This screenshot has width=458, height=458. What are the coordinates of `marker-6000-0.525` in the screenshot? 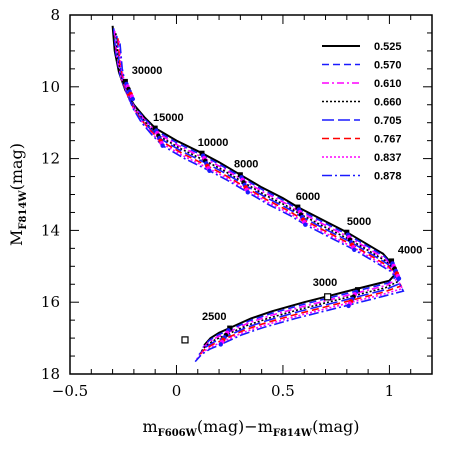 It's located at (298, 207).